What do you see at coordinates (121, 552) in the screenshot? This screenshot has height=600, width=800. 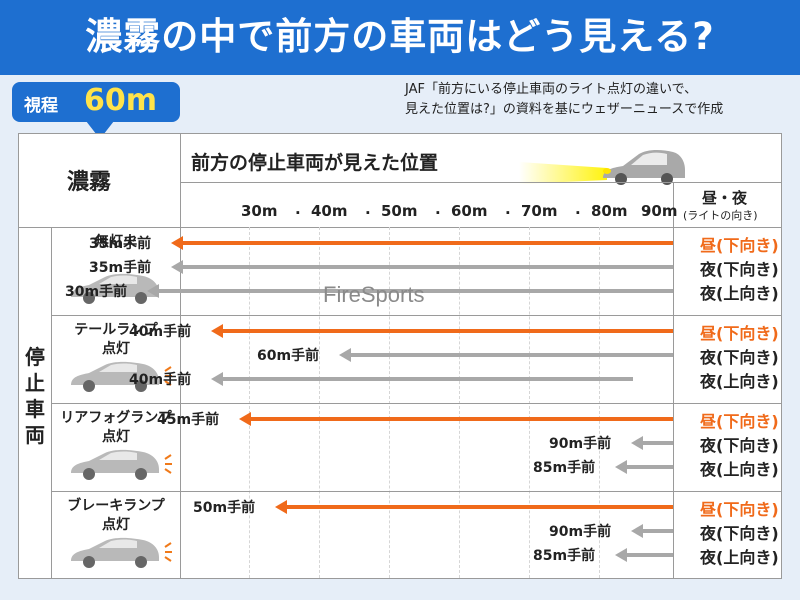 I see `car-brake-lamp-icon` at bounding box center [121, 552].